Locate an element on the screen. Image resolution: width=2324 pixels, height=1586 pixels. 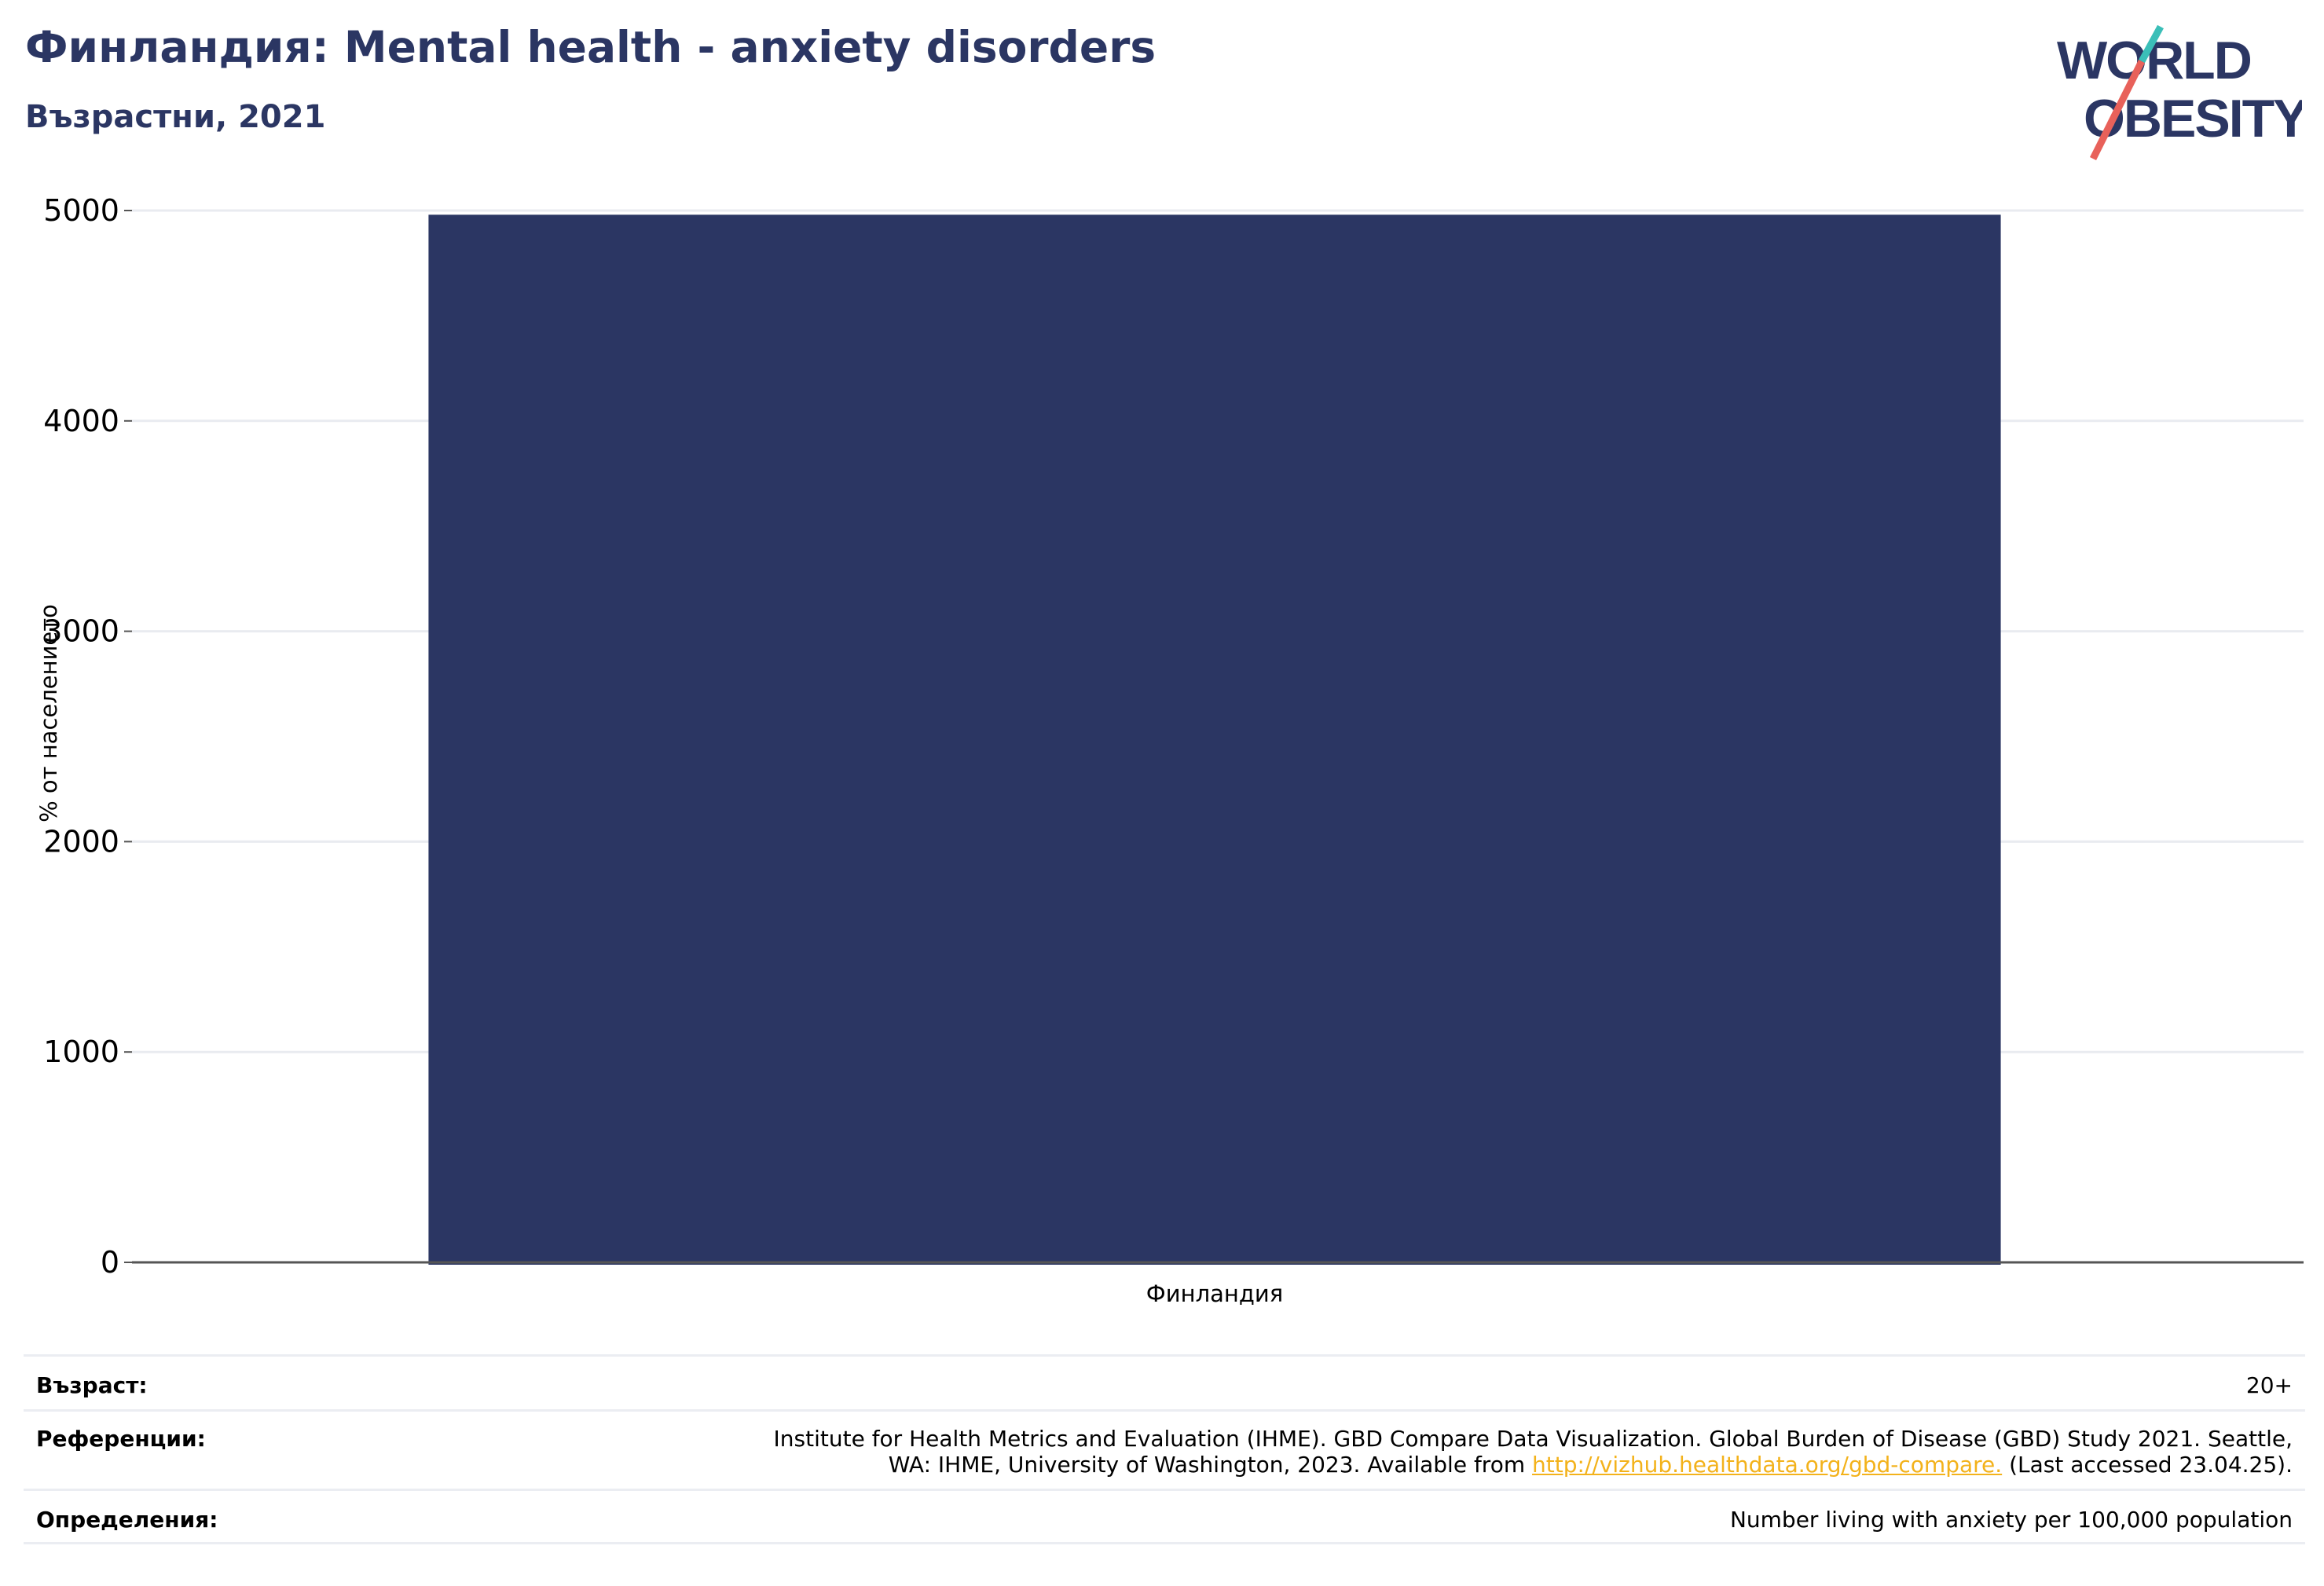
age-value: 20+ is located at coordinates (2269, 1385).